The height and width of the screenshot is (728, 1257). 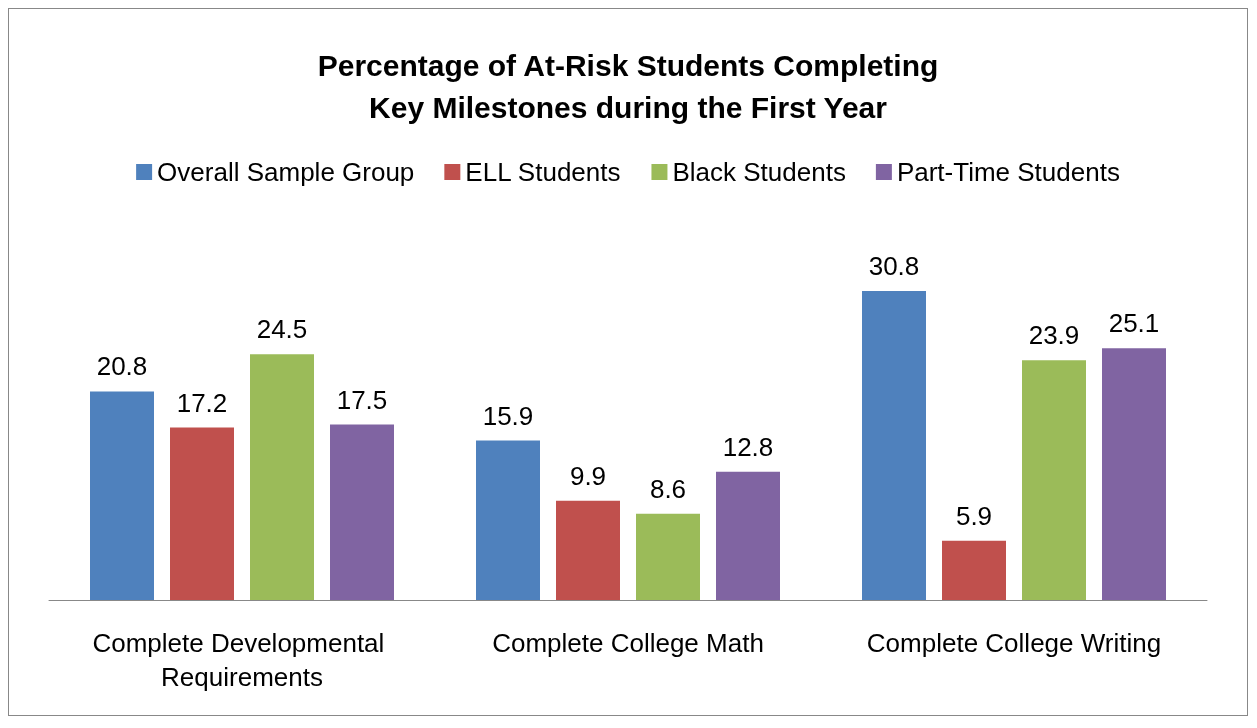 I want to click on data-label: 17.2, so click(x=202, y=402).